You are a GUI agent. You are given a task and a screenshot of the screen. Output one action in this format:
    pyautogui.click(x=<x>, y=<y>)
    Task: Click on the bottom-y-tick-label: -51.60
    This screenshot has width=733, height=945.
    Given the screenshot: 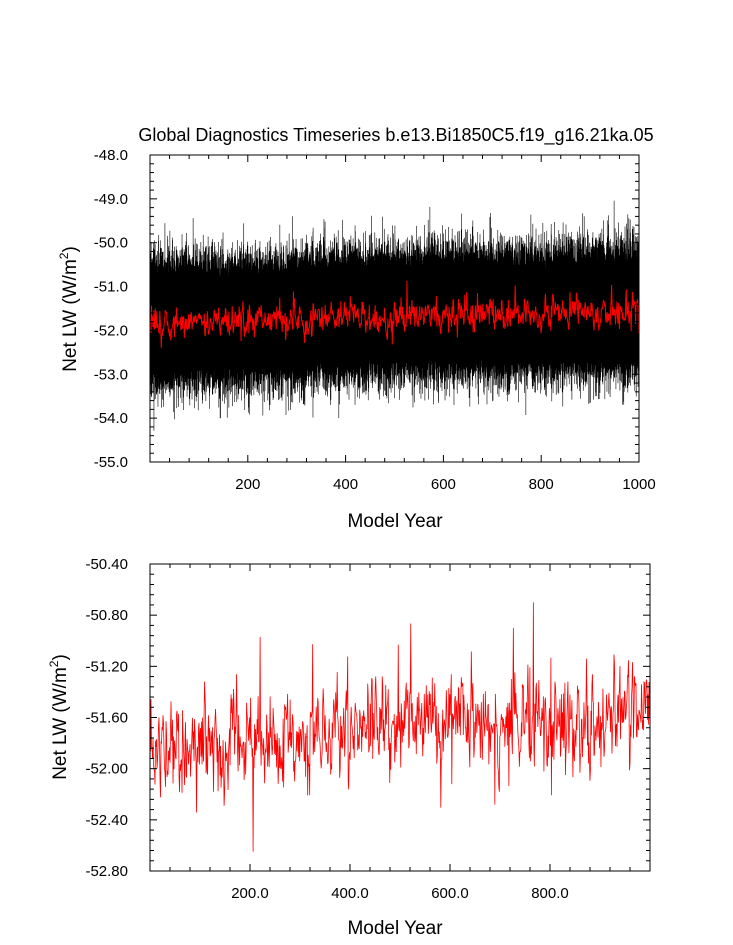 What is the action you would take?
    pyautogui.click(x=106, y=718)
    